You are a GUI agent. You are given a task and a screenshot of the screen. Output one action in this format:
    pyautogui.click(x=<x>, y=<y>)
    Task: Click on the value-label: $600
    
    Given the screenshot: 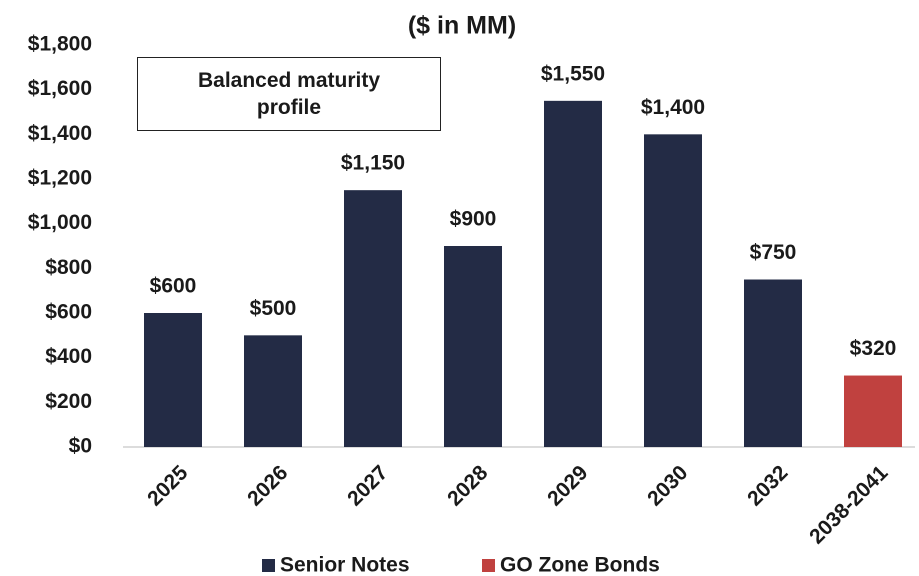 What is the action you would take?
    pyautogui.click(x=173, y=286)
    